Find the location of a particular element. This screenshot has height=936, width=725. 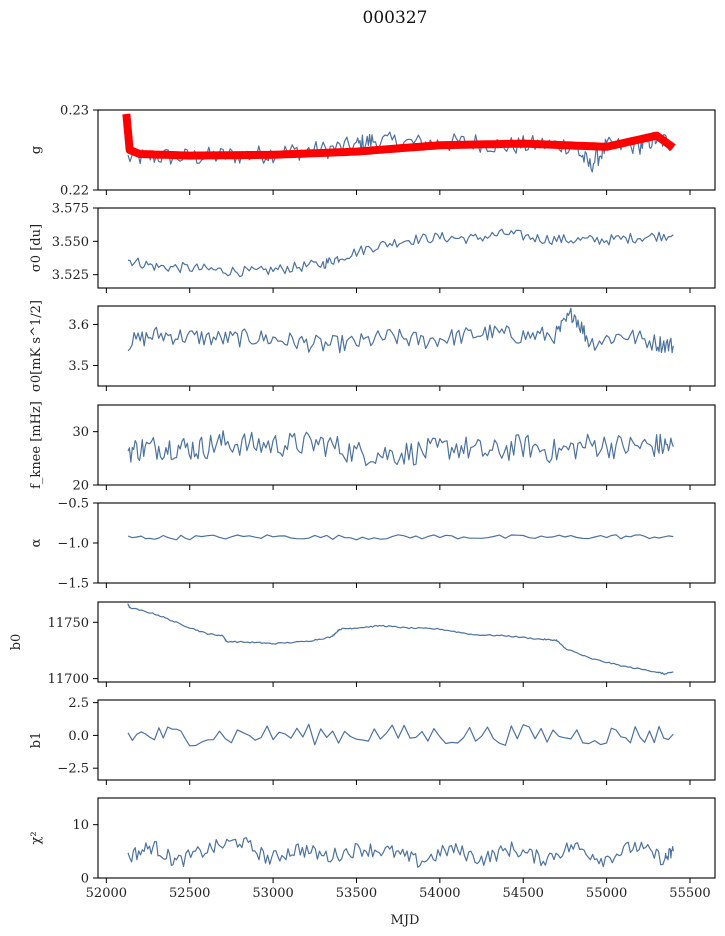

y-tick-label-sigma0_du: 3.525 is located at coordinates (70, 275).